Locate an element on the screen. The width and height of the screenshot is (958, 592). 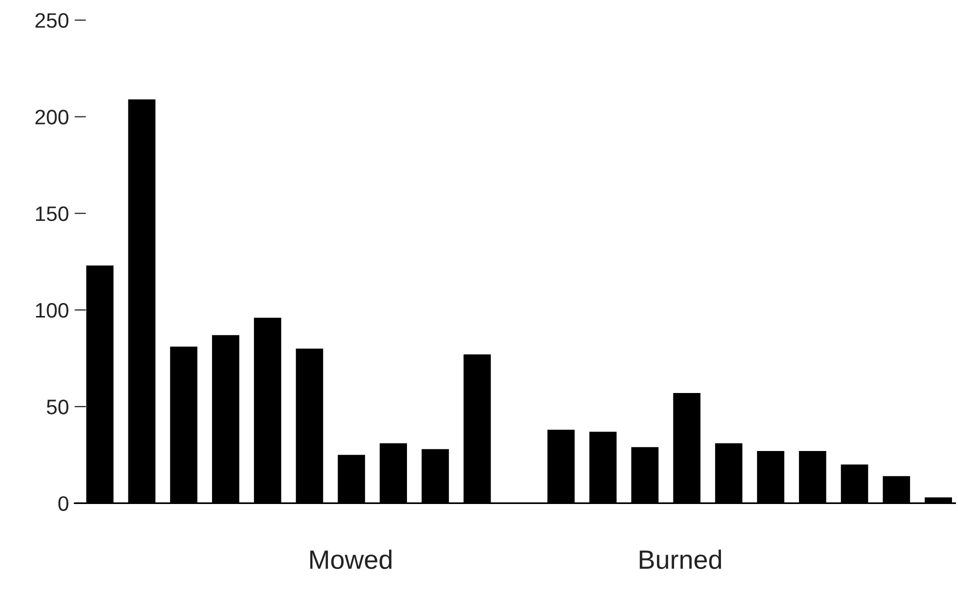
y-tick-label: 50 is located at coordinates (57, 407).